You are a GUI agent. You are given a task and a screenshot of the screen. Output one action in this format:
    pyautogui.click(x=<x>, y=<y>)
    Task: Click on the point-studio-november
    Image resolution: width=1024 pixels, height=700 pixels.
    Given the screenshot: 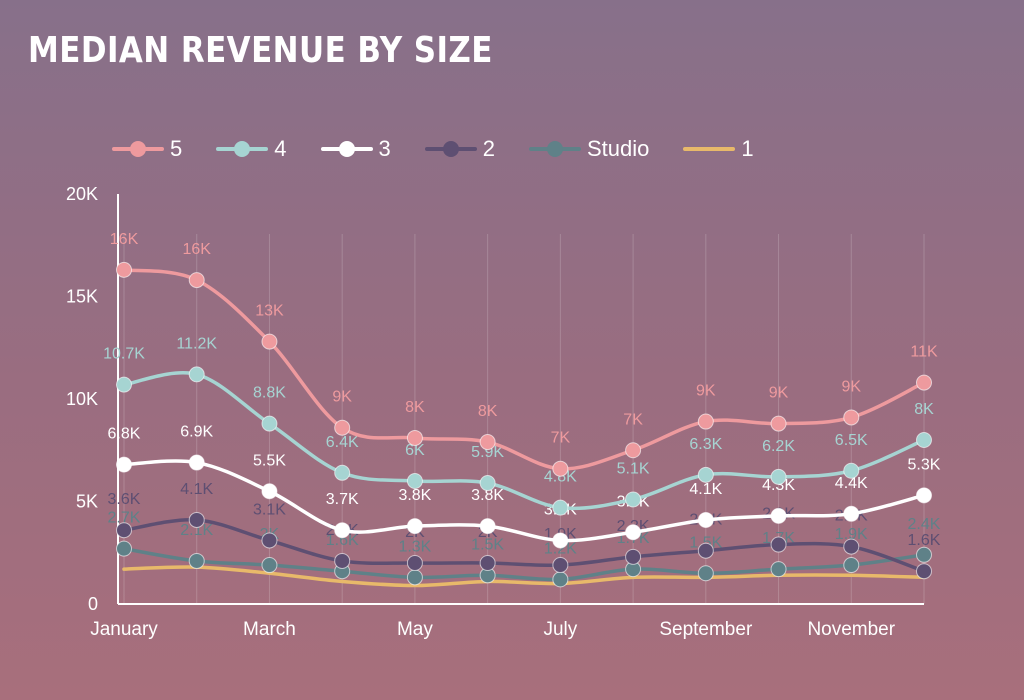 What is the action you would take?
    pyautogui.click(x=851, y=565)
    